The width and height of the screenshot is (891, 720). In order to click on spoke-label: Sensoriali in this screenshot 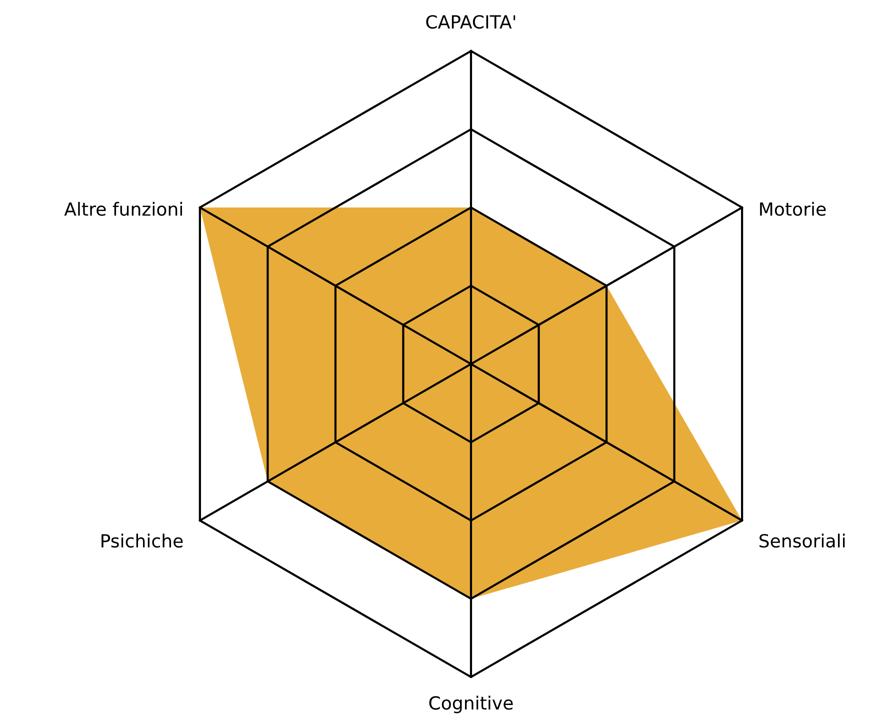, I will do `click(802, 541)`.